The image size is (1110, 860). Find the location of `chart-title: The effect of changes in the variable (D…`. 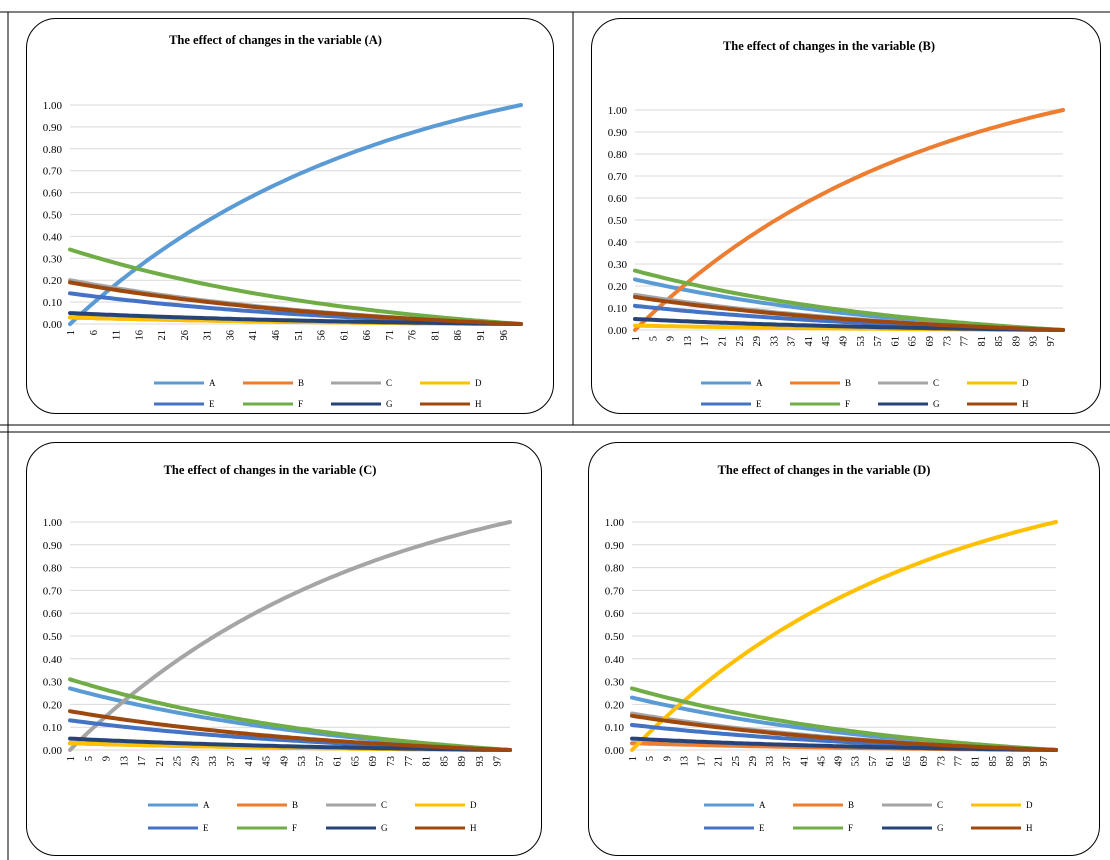

chart-title: The effect of changes in the variable (D… is located at coordinates (824, 470).